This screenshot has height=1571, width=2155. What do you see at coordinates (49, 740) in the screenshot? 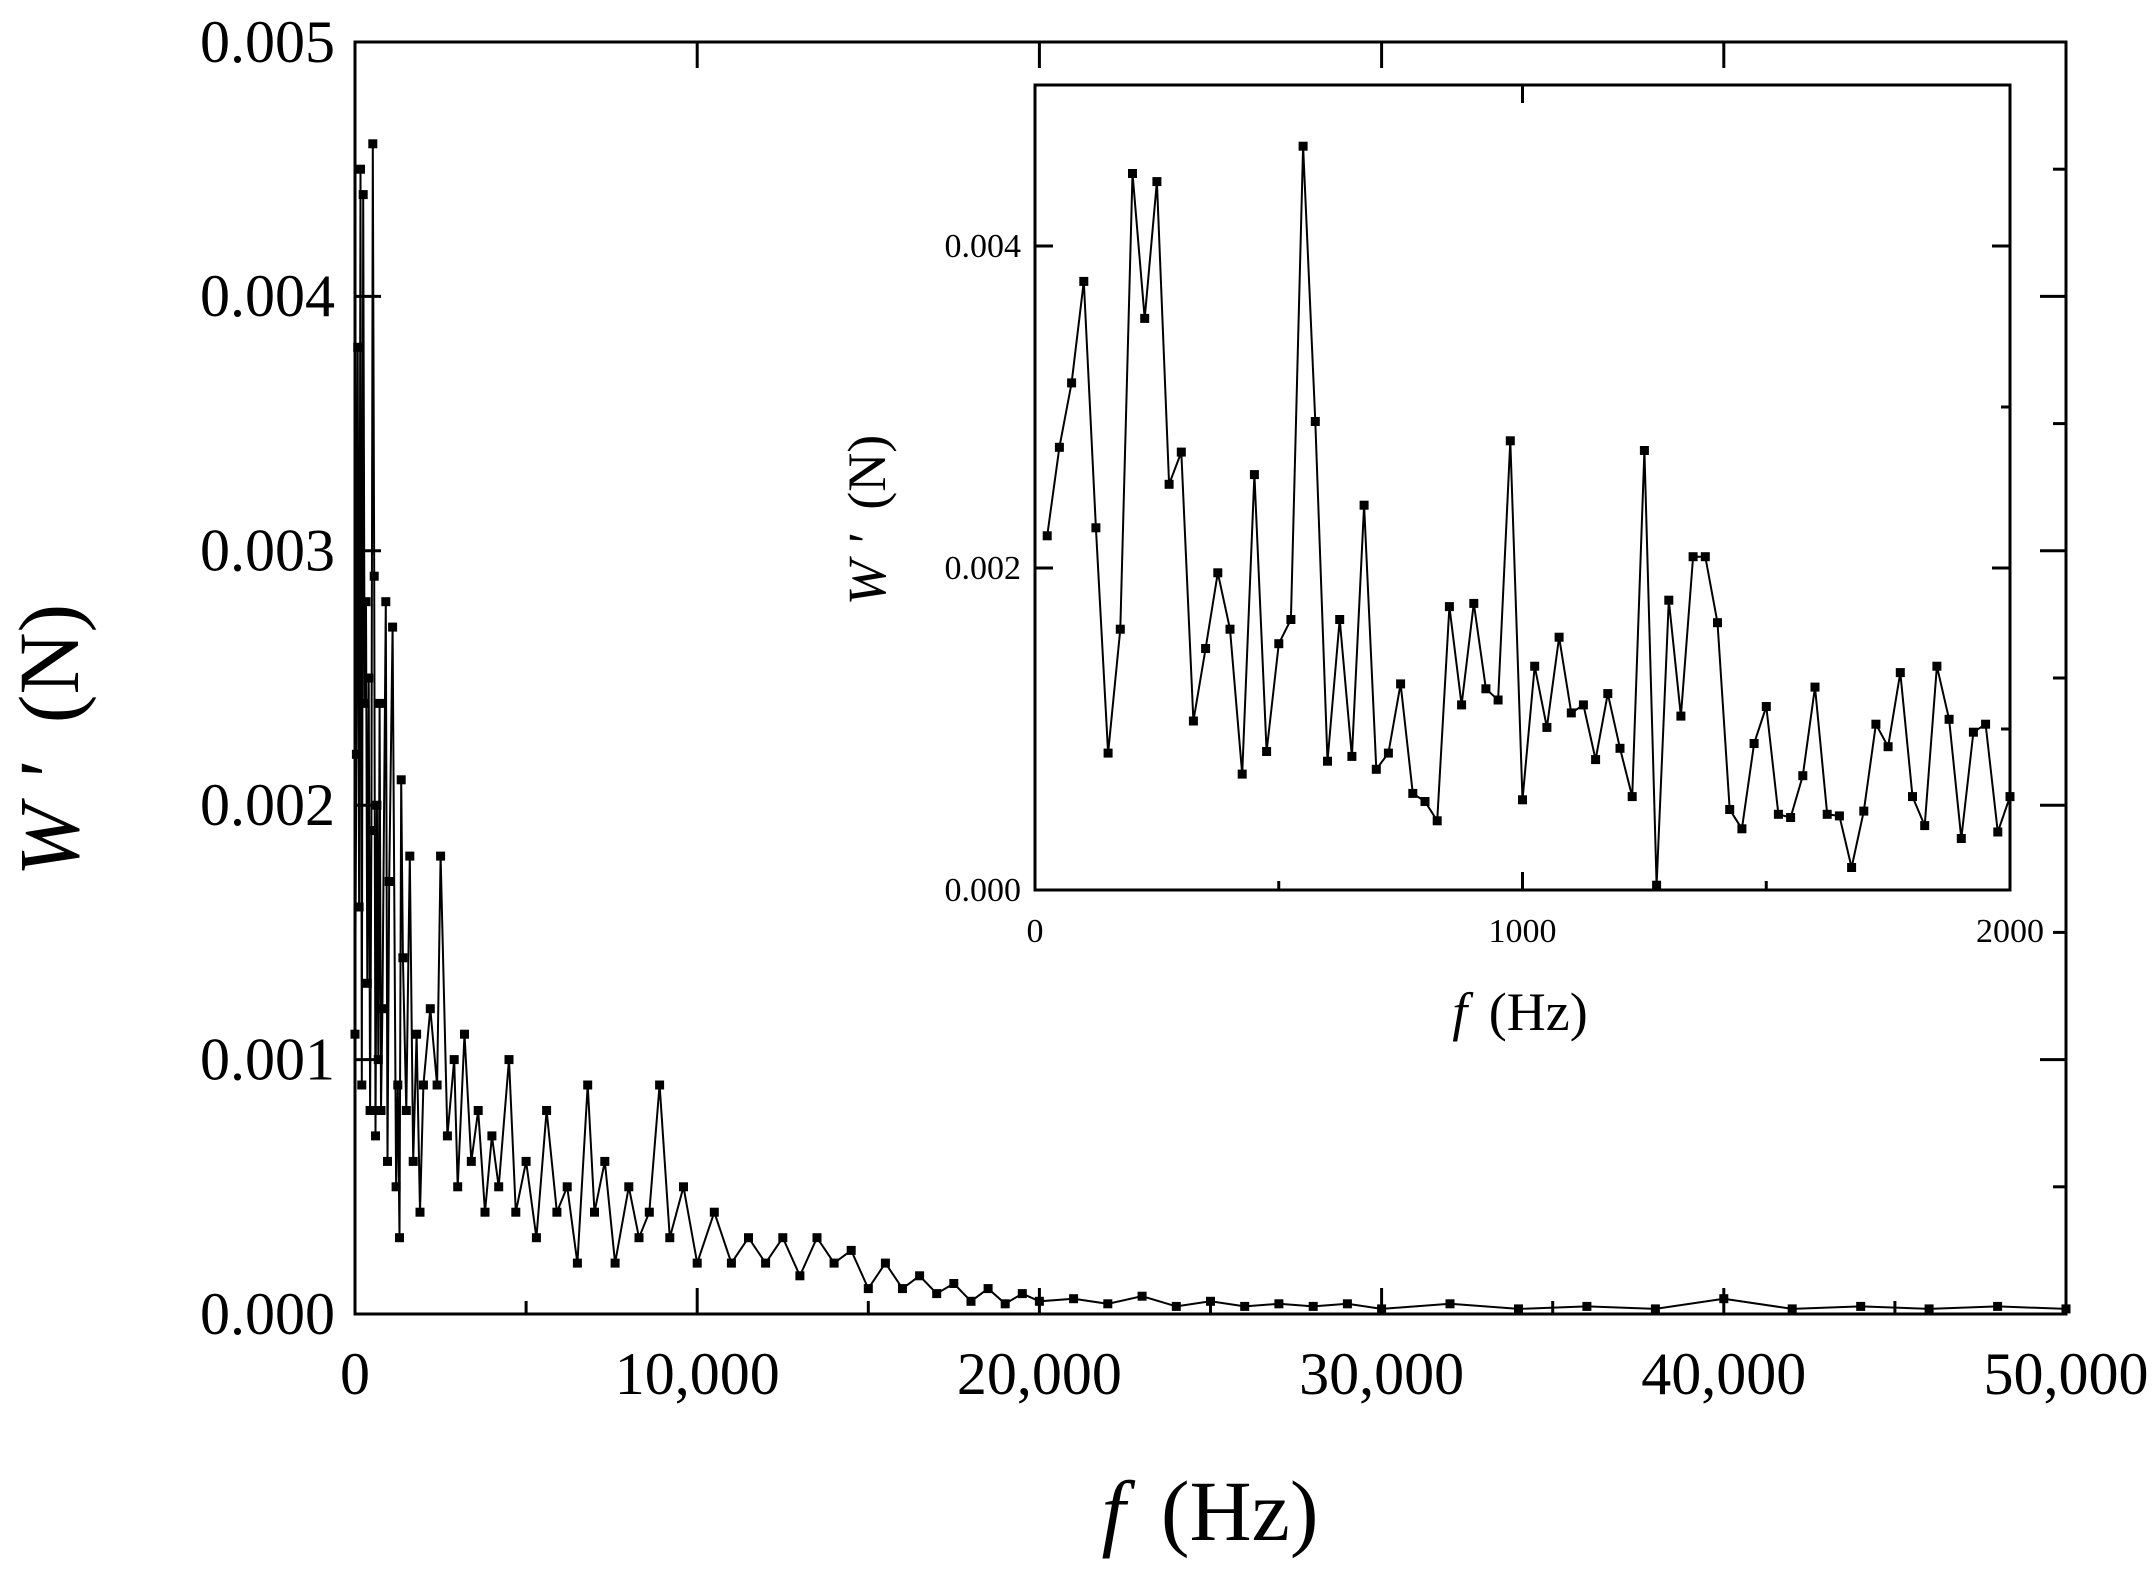
I see `main-y-axis-title: W ' (N)` at bounding box center [49, 740].